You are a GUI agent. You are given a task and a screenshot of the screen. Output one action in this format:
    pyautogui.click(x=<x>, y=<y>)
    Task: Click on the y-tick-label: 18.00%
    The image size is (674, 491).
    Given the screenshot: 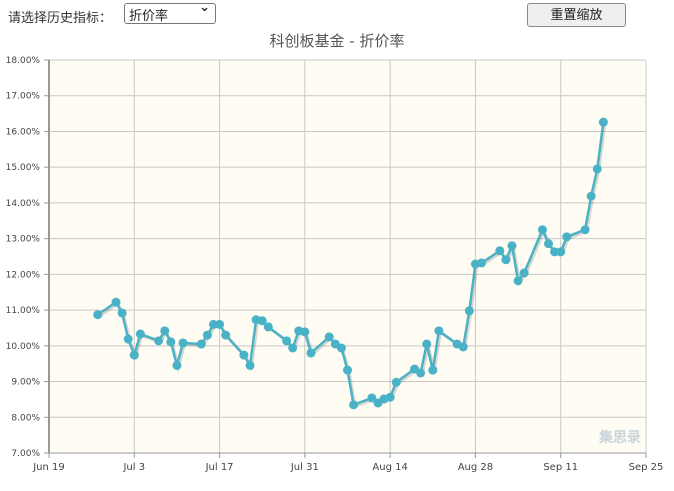 What is the action you would take?
    pyautogui.click(x=23, y=61)
    